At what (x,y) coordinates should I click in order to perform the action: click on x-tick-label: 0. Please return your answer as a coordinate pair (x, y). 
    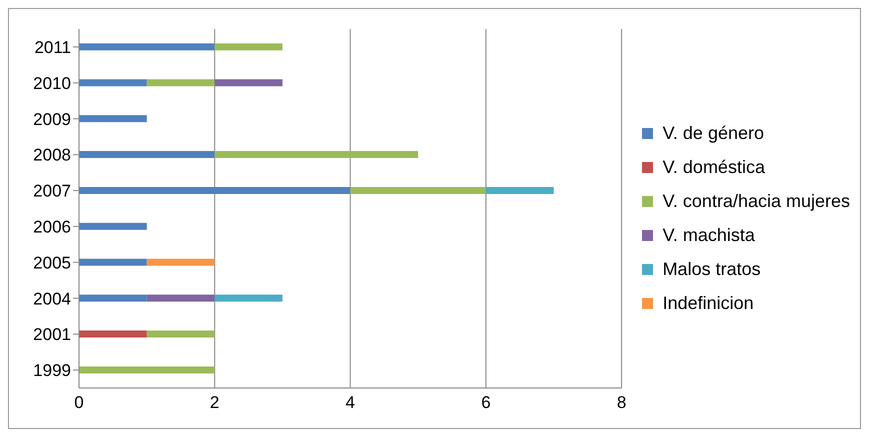
    Looking at the image, I should click on (79, 402).